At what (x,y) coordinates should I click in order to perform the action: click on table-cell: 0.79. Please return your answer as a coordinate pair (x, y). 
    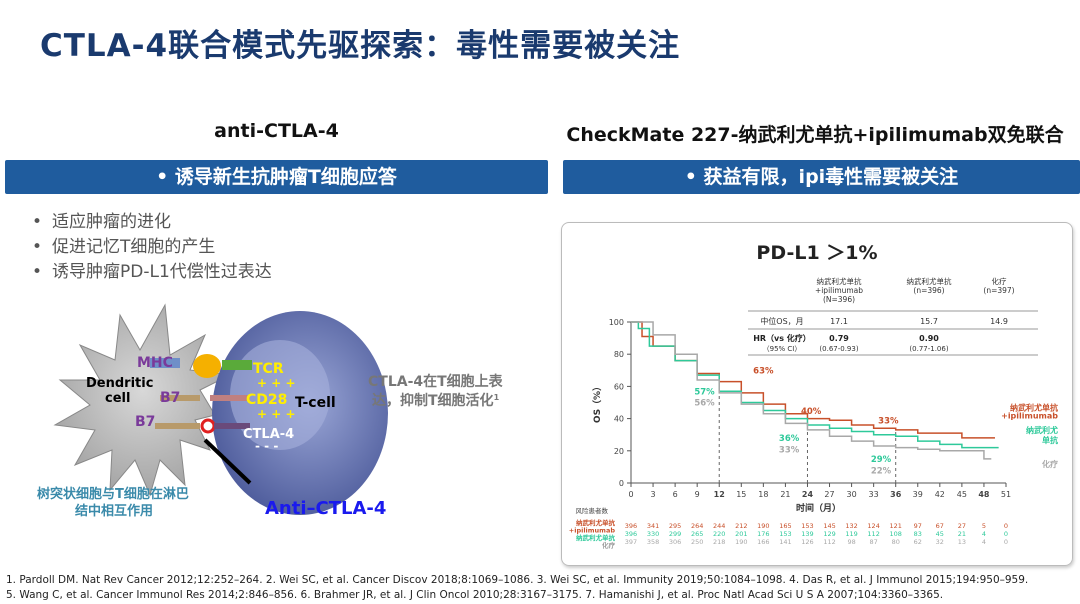
    Looking at the image, I should click on (839, 338).